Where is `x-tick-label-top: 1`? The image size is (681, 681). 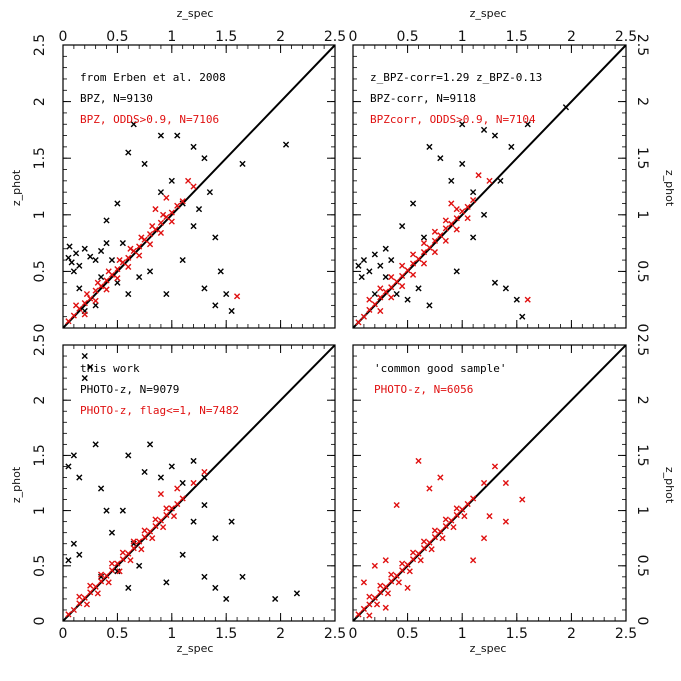
x-tick-label-top: 1 is located at coordinates (171, 37).